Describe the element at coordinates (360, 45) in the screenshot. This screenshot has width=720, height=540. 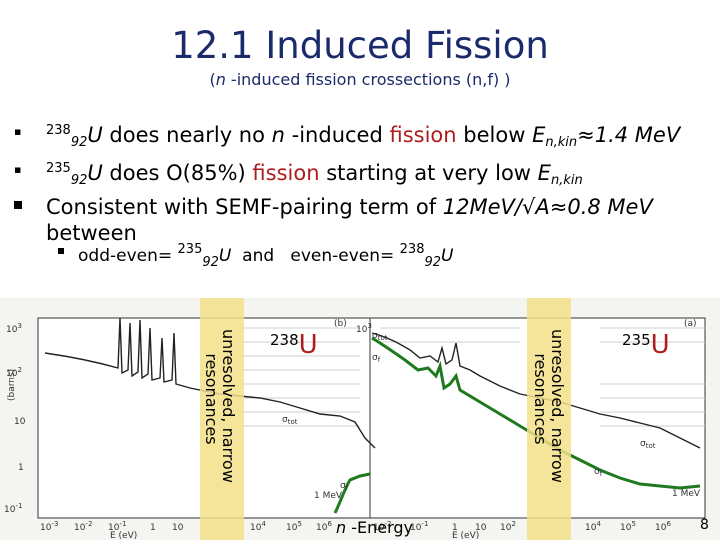
I see `page-title: 12.1 Induced Fission` at that location.